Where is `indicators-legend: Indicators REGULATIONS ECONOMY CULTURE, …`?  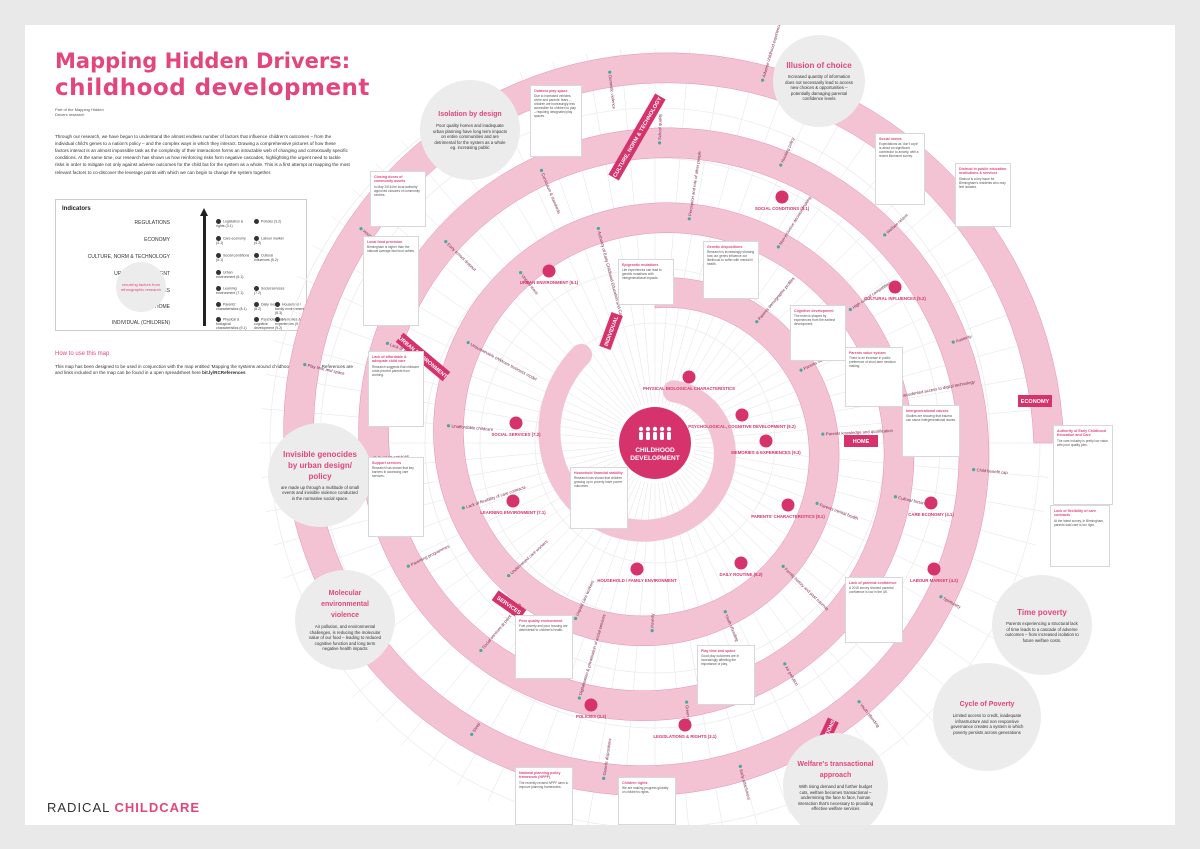 indicators-legend: Indicators REGULATIONS ECONOMY CULTURE, … is located at coordinates (181, 265).